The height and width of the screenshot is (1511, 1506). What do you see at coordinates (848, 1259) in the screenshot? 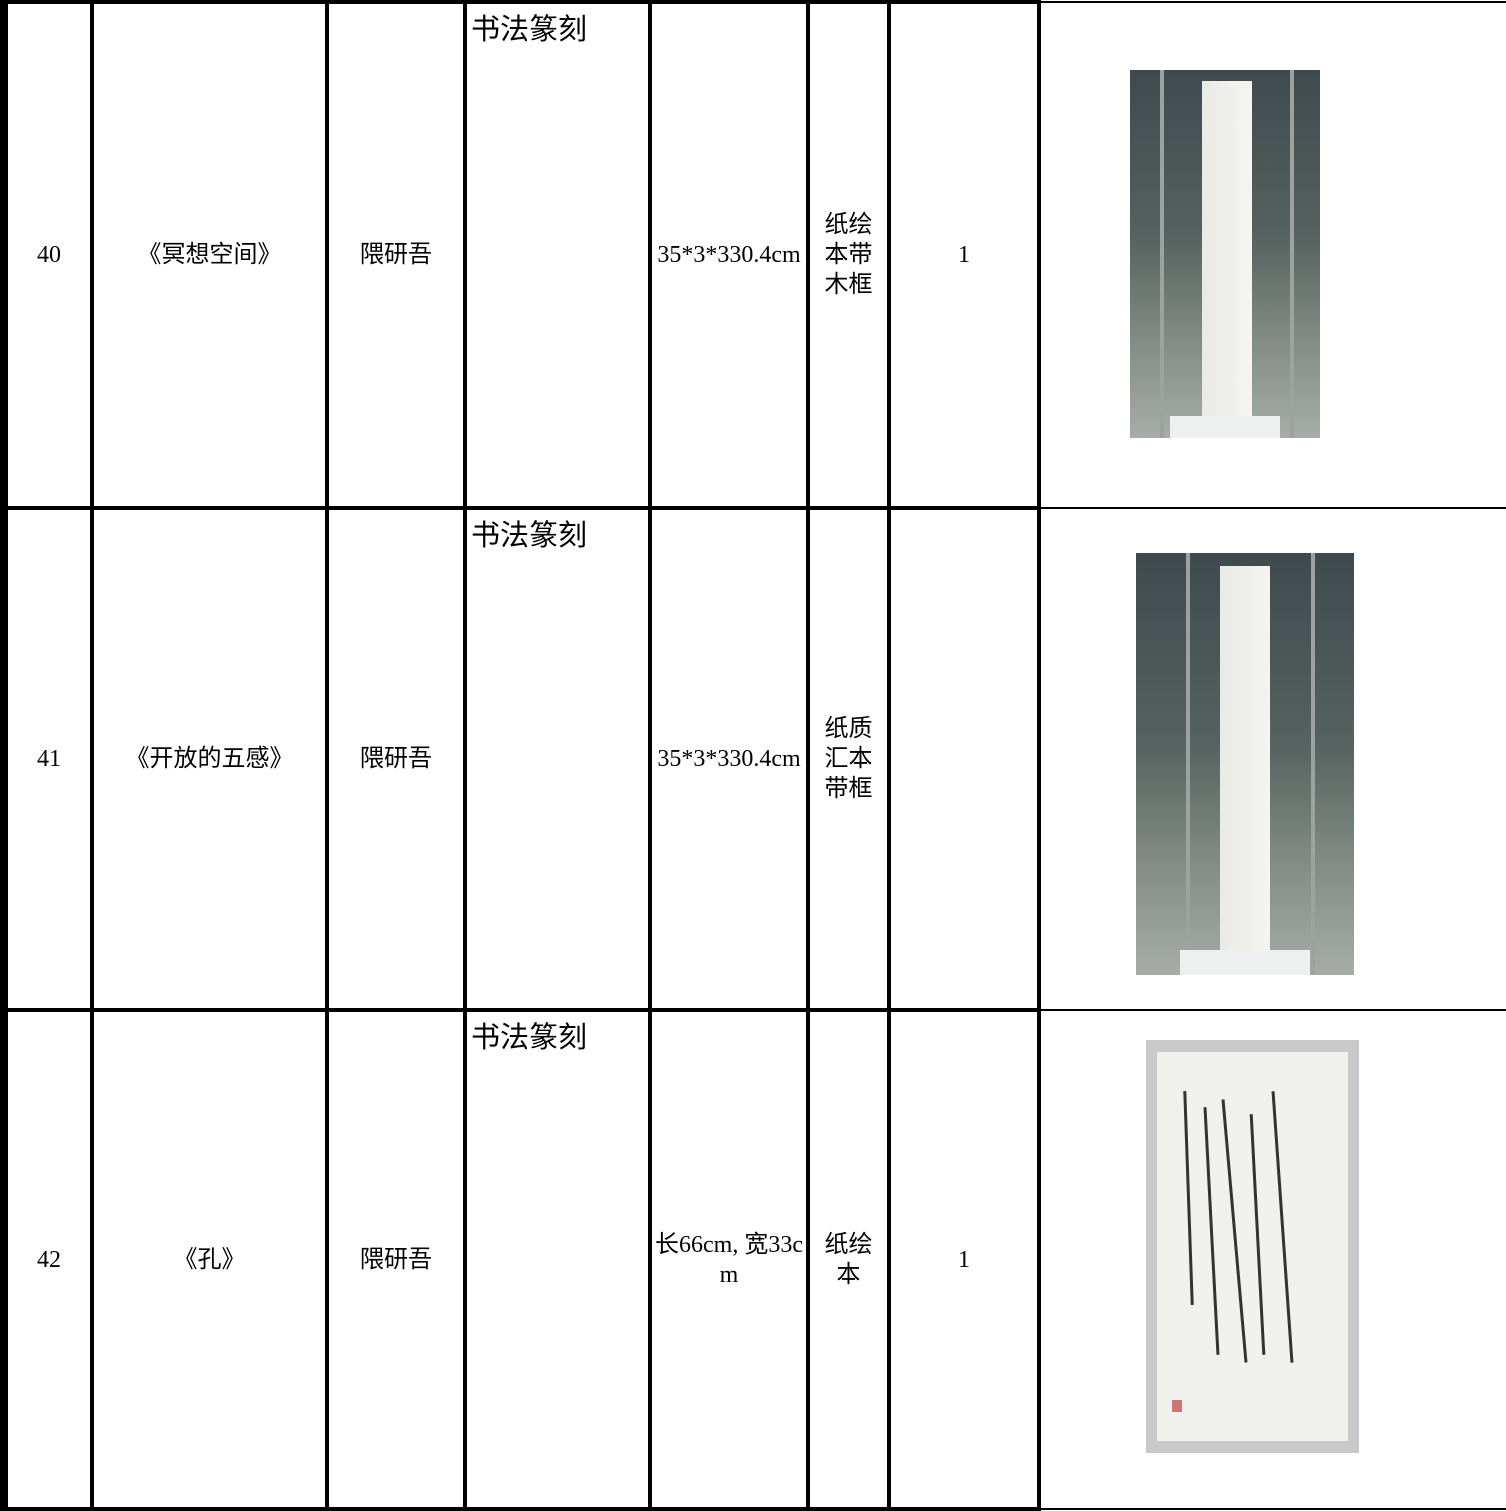
I see `material: 纸绘本` at bounding box center [848, 1259].